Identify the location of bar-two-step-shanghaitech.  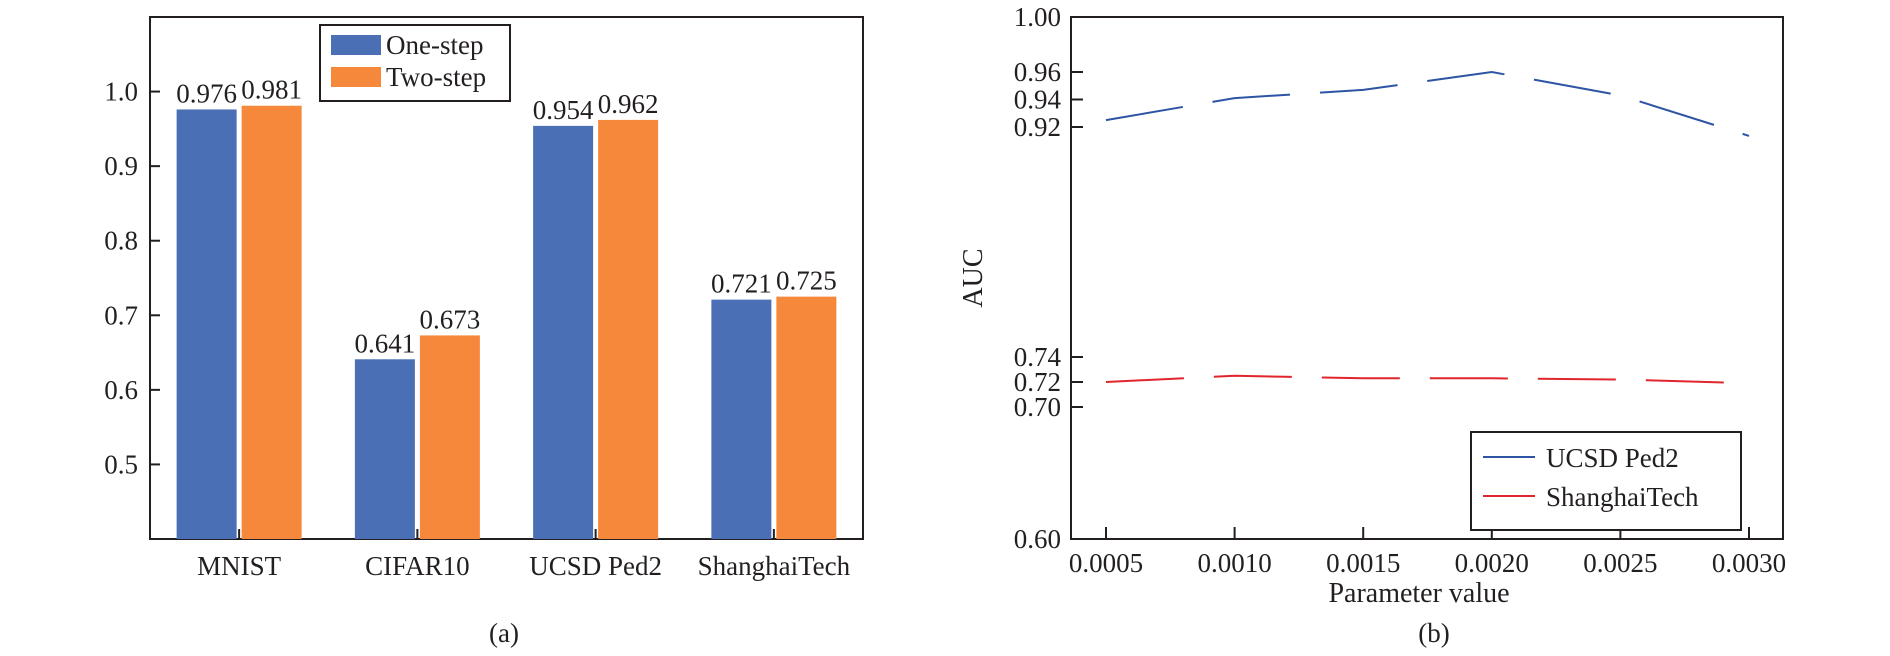
(806, 417).